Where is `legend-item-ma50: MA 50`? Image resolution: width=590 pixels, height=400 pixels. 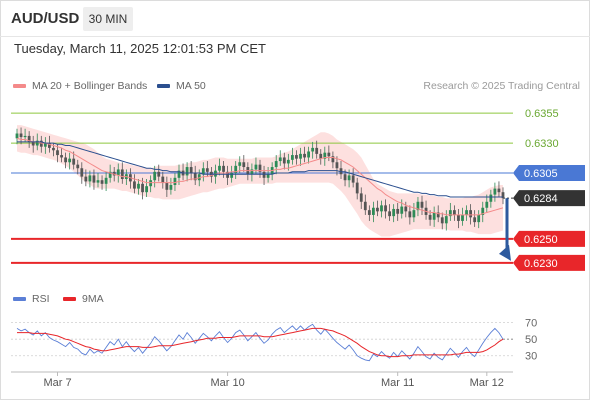 legend-item-ma50: MA 50 is located at coordinates (181, 86).